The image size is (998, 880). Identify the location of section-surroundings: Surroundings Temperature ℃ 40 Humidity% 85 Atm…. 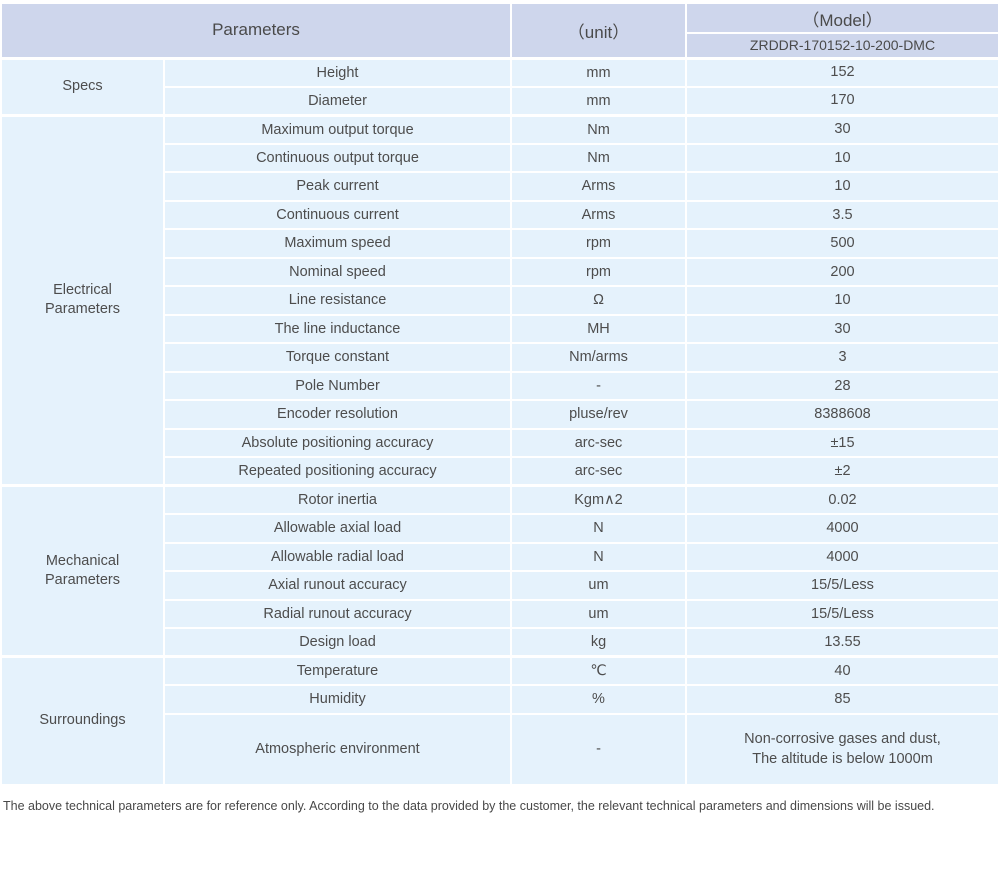
(499, 720).